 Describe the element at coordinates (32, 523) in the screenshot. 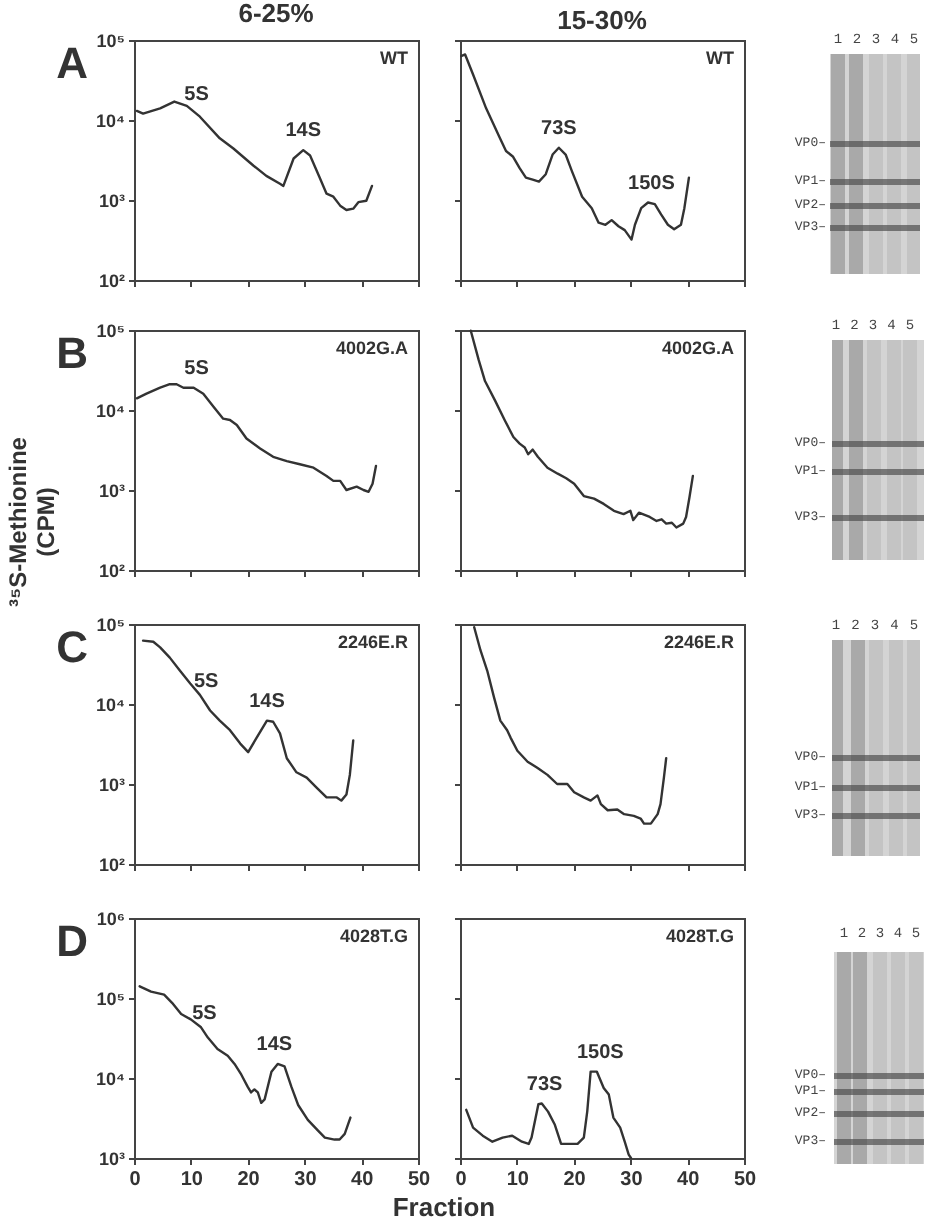

I see `y-axis-title: ³⁵S-Methionine (CPM)` at that location.